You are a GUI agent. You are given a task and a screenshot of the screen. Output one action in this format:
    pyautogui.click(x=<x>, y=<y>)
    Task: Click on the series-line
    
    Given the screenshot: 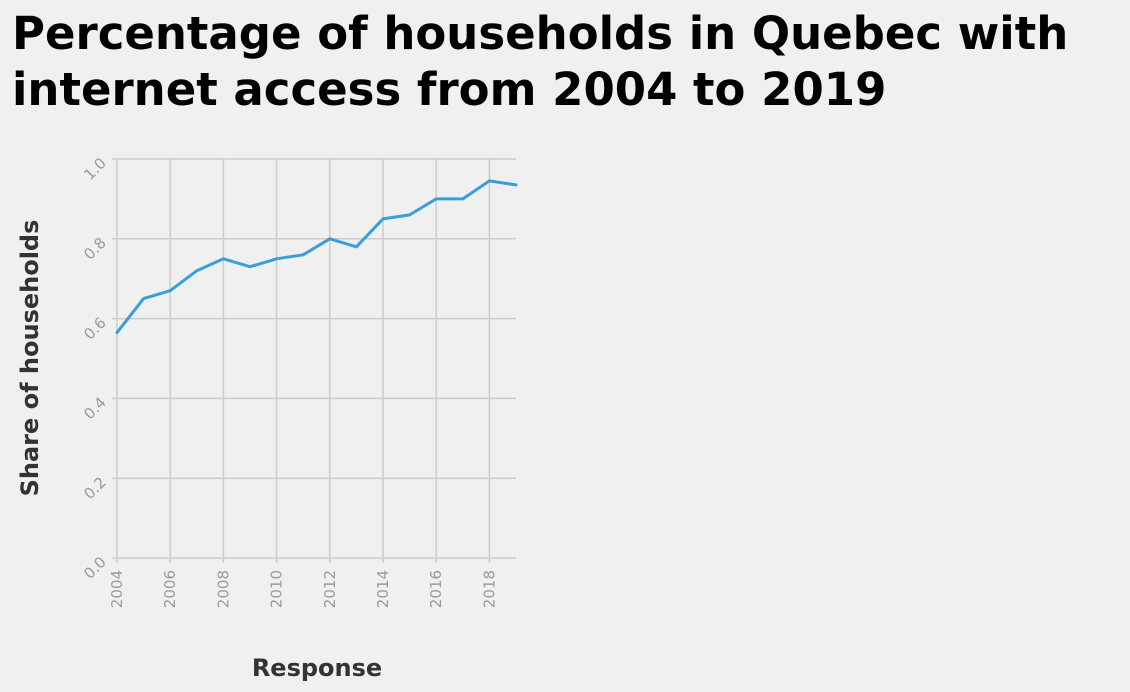 What is the action you would take?
    pyautogui.click(x=316, y=257)
    